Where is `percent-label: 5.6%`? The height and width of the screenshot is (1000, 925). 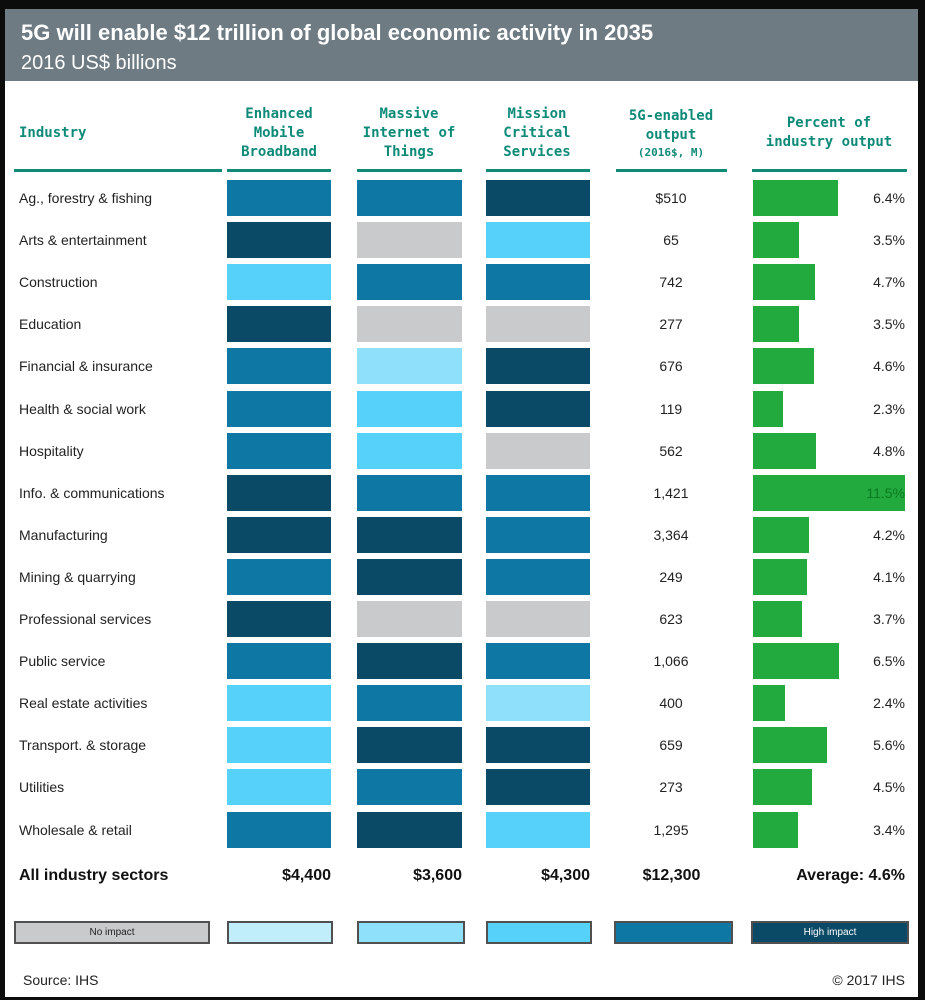 percent-label: 5.6% is located at coordinates (889, 745).